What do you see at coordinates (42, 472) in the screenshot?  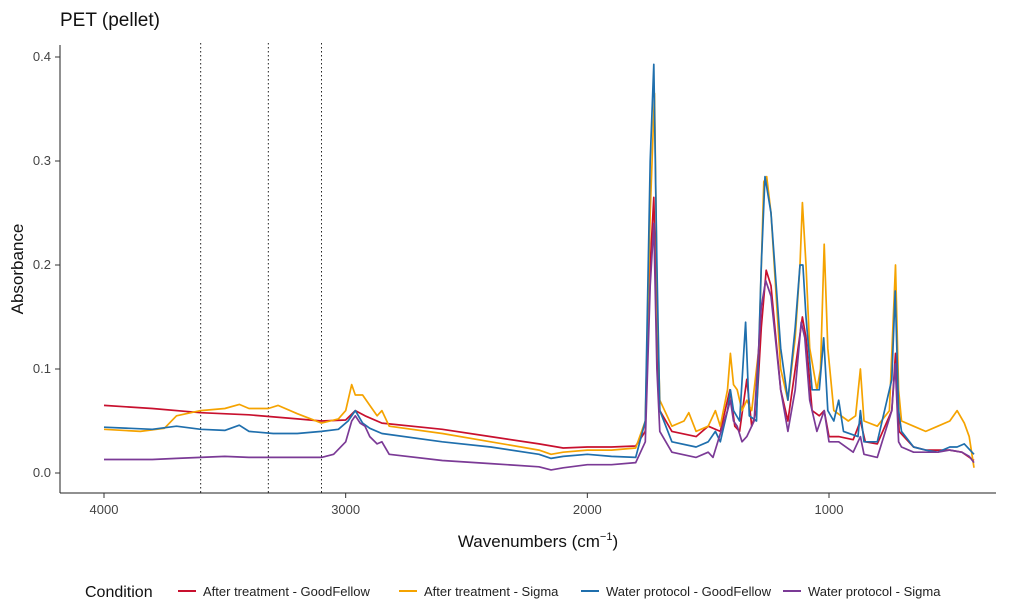 I see `y-tick-label: 0.0` at bounding box center [42, 472].